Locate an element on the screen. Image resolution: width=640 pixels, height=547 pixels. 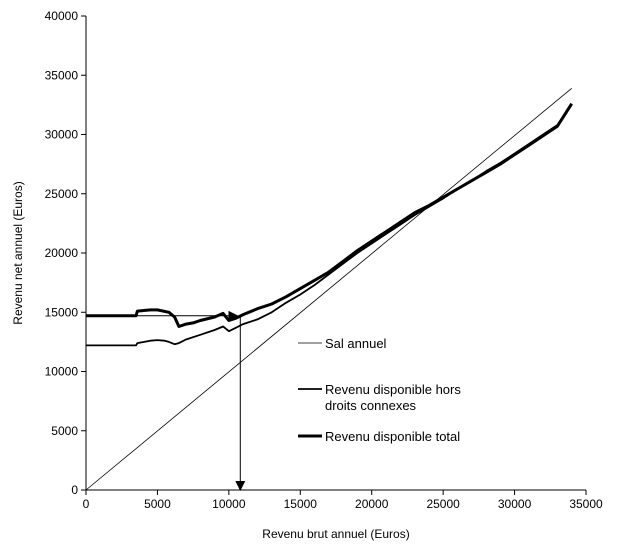
y-tick-label: 35000 is located at coordinates (62, 75).